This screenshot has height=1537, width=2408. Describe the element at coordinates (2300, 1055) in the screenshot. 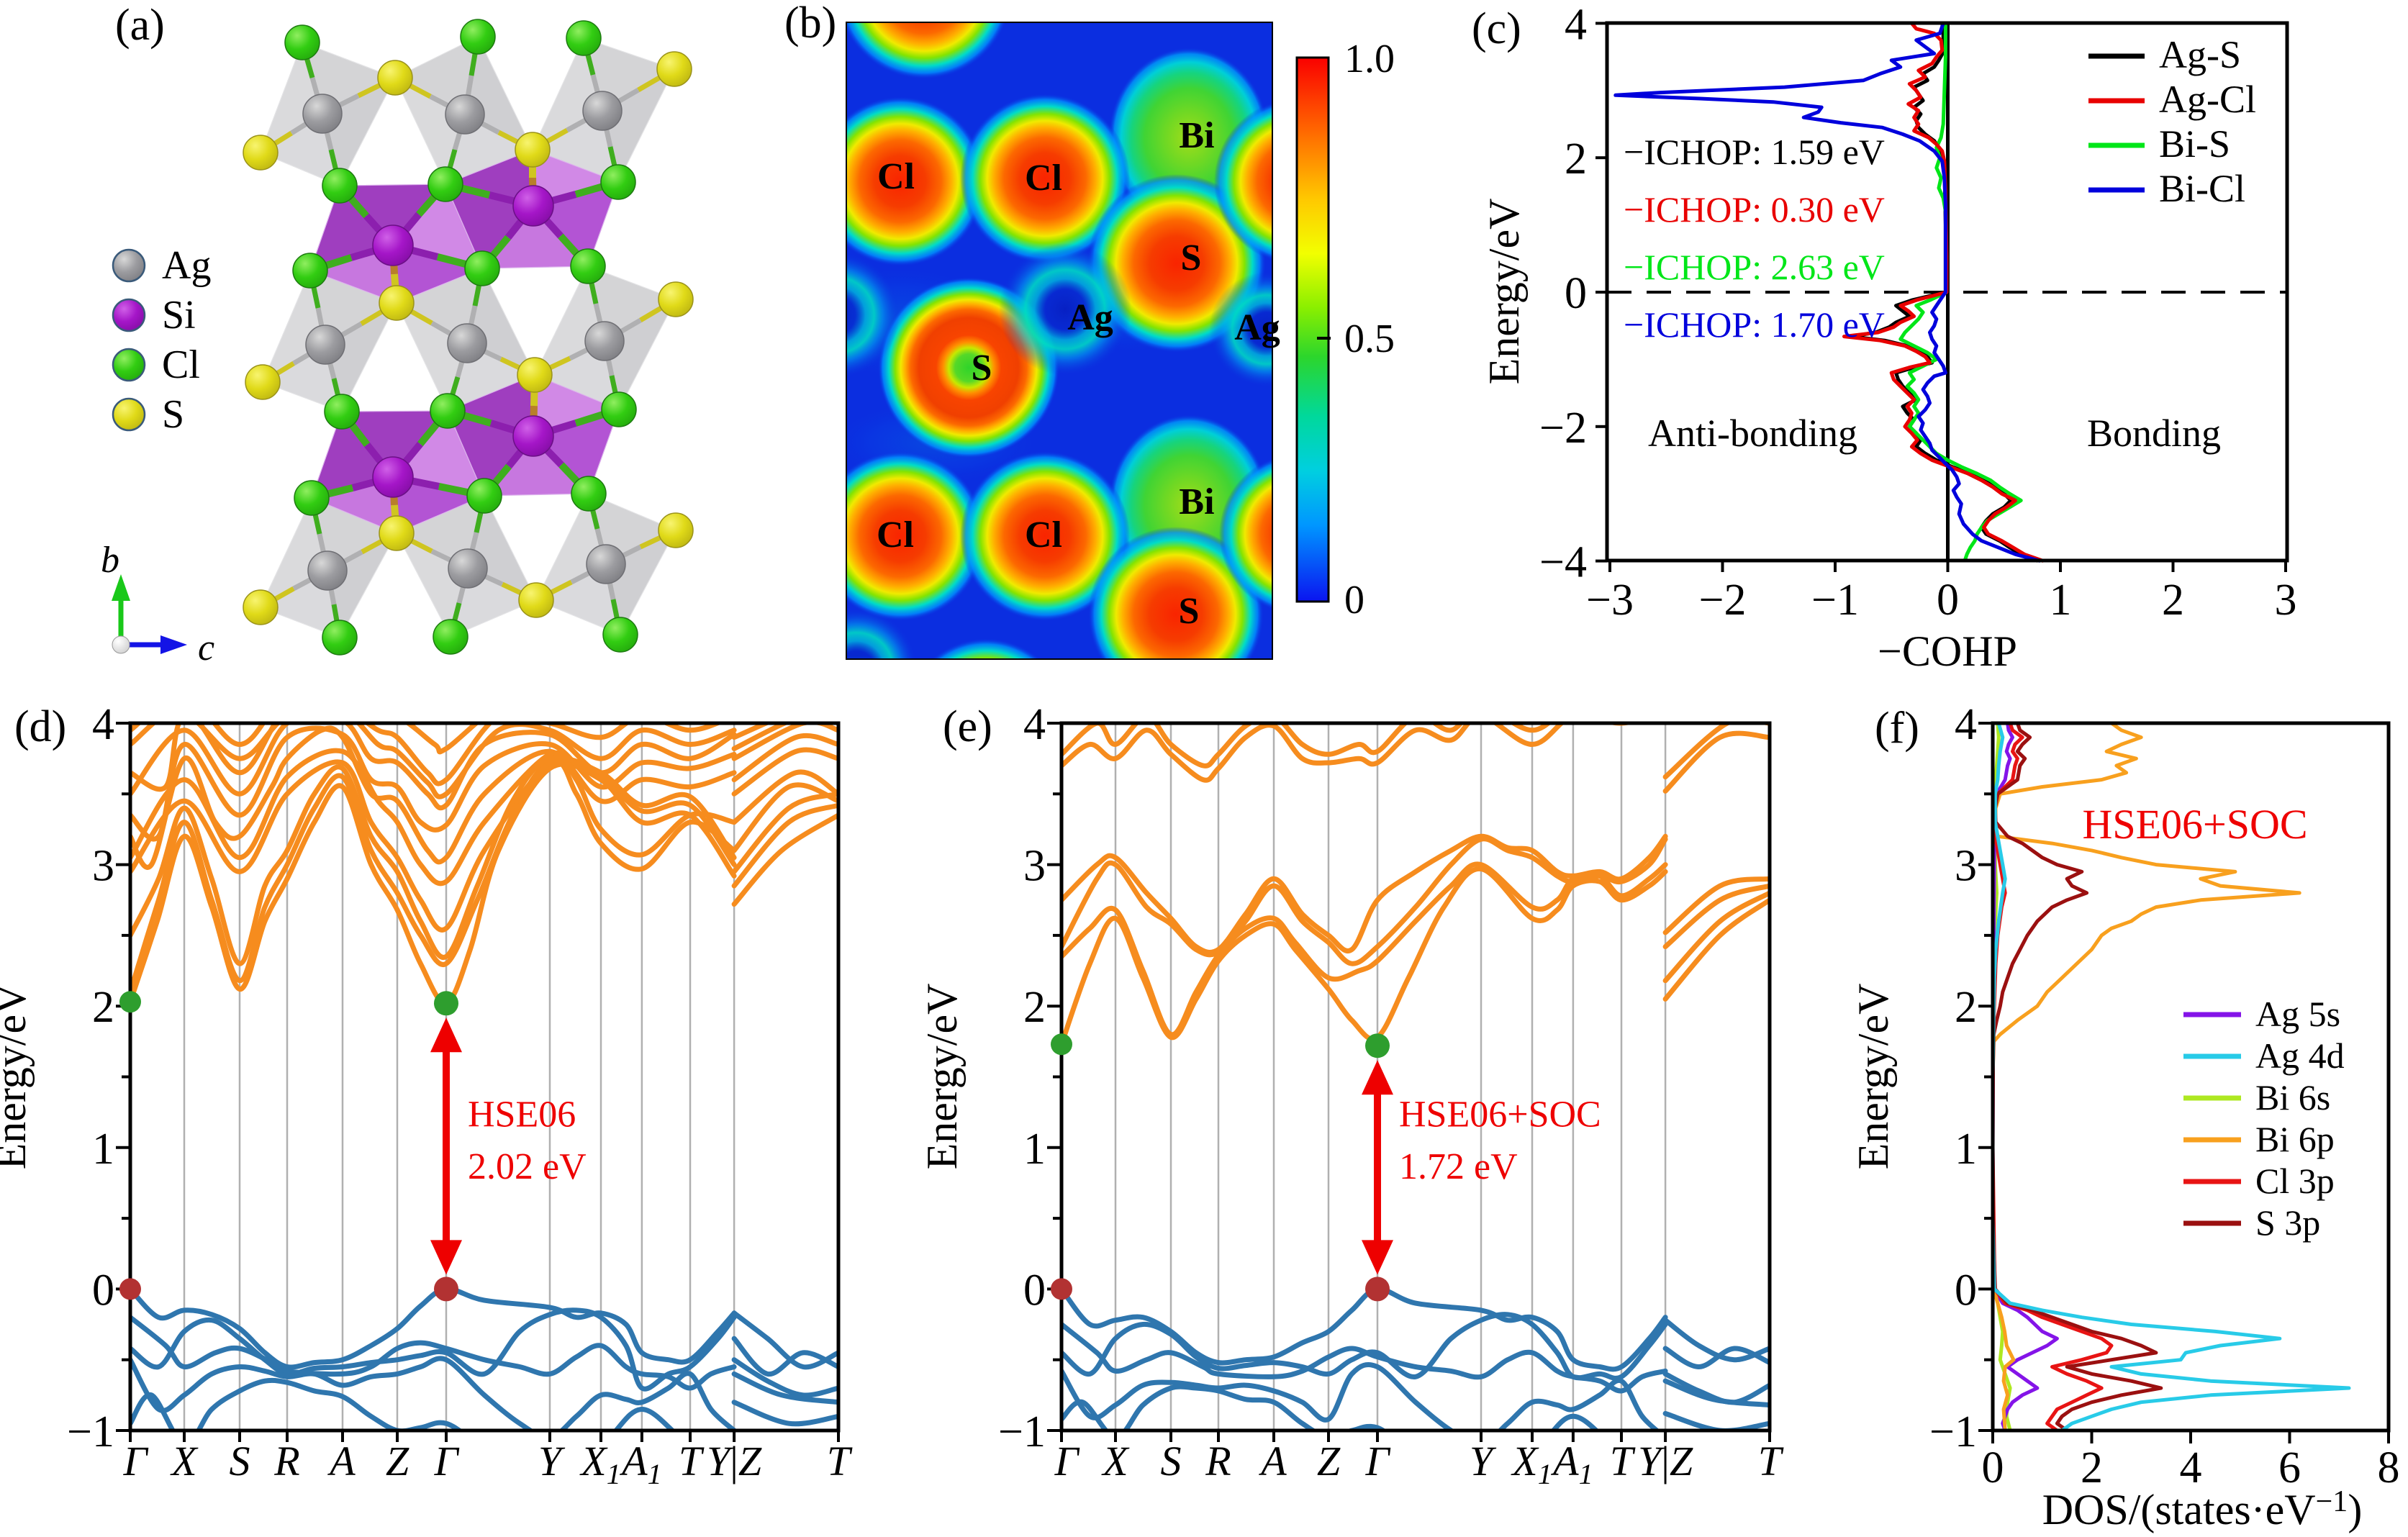

I see `svg-text: Ag 4d` at that location.